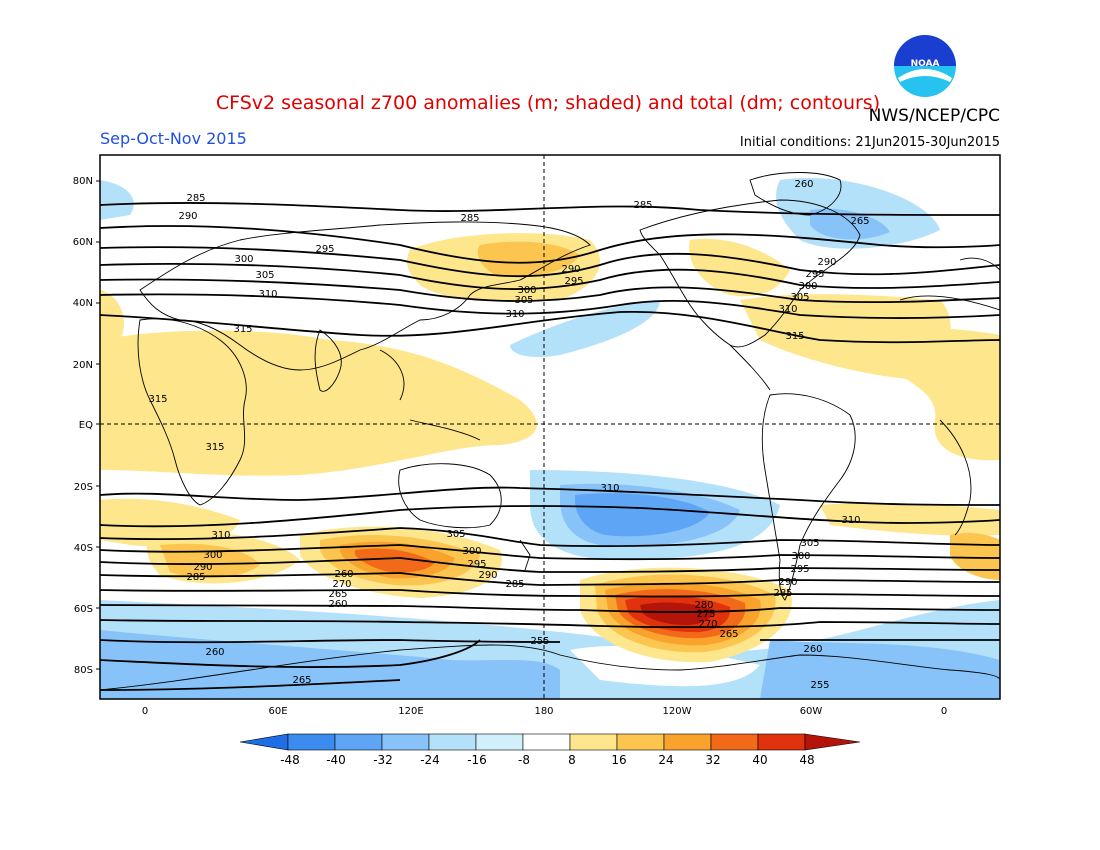  I want to click on noaa-logo: NOAA, so click(925, 66).